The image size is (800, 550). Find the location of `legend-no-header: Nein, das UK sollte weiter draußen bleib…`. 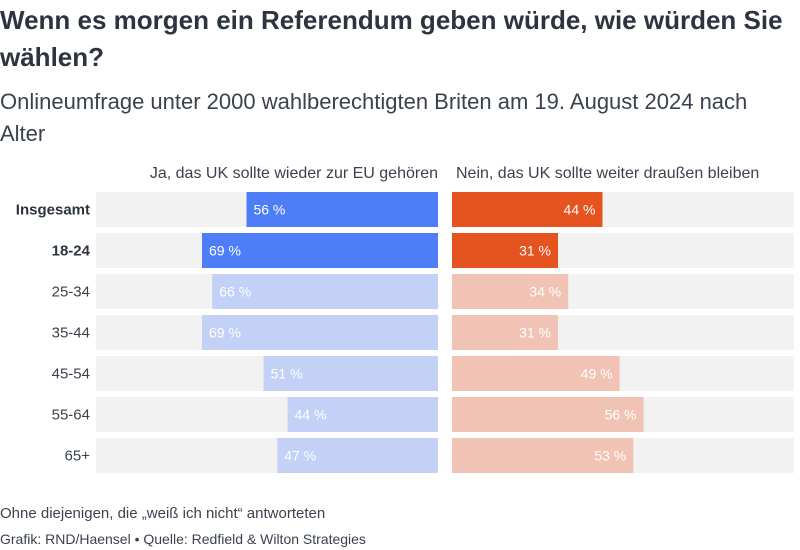

legend-no-header: Nein, das UK sollte weiter draußen bleib… is located at coordinates (608, 173).